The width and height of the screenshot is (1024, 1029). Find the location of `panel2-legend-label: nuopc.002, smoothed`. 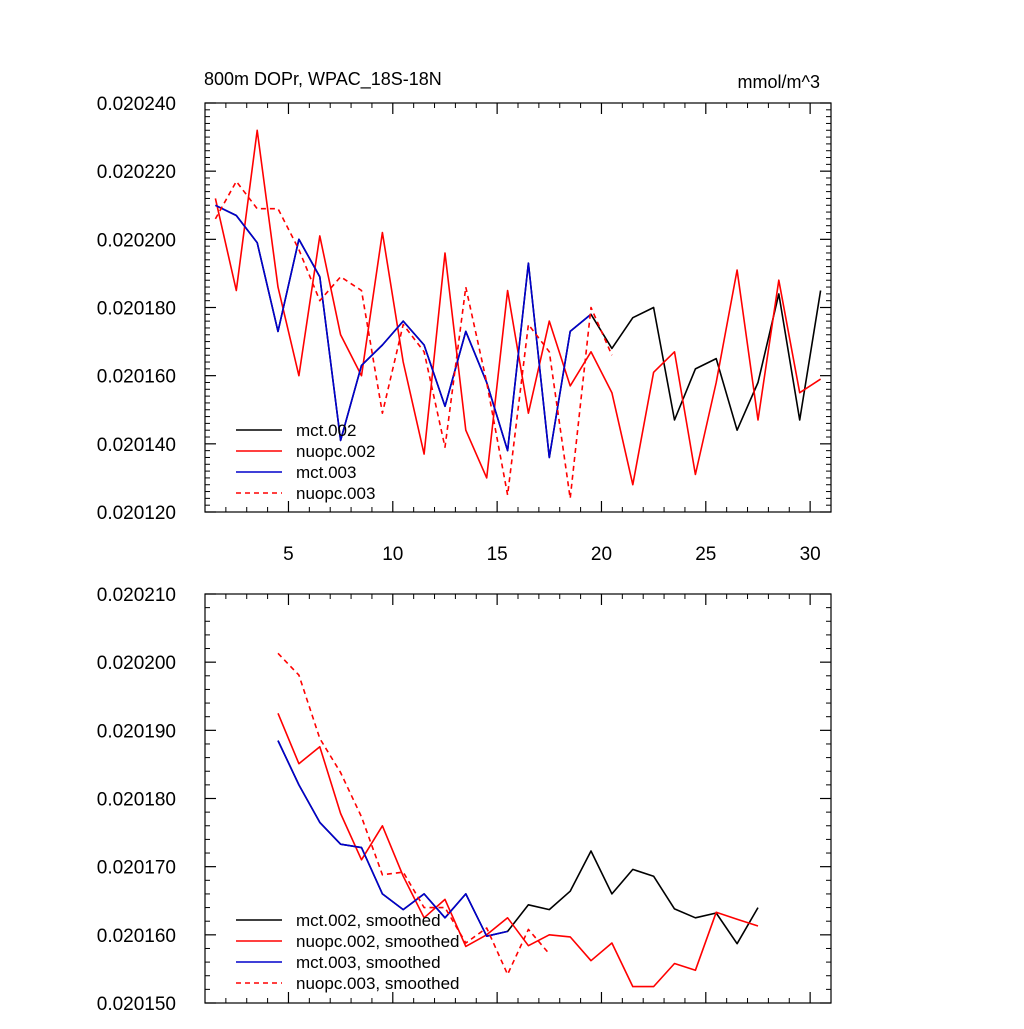

panel2-legend-label: nuopc.002, smoothed is located at coordinates (378, 941).